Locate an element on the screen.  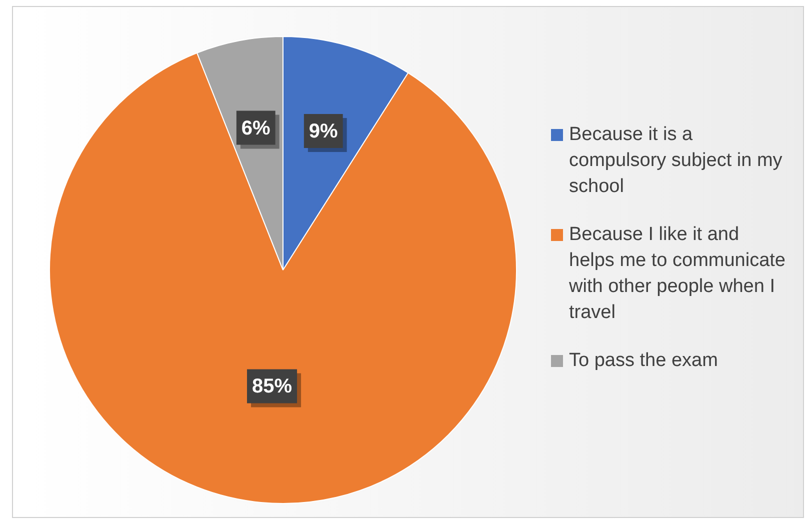
data-label: 85% is located at coordinates (272, 387).